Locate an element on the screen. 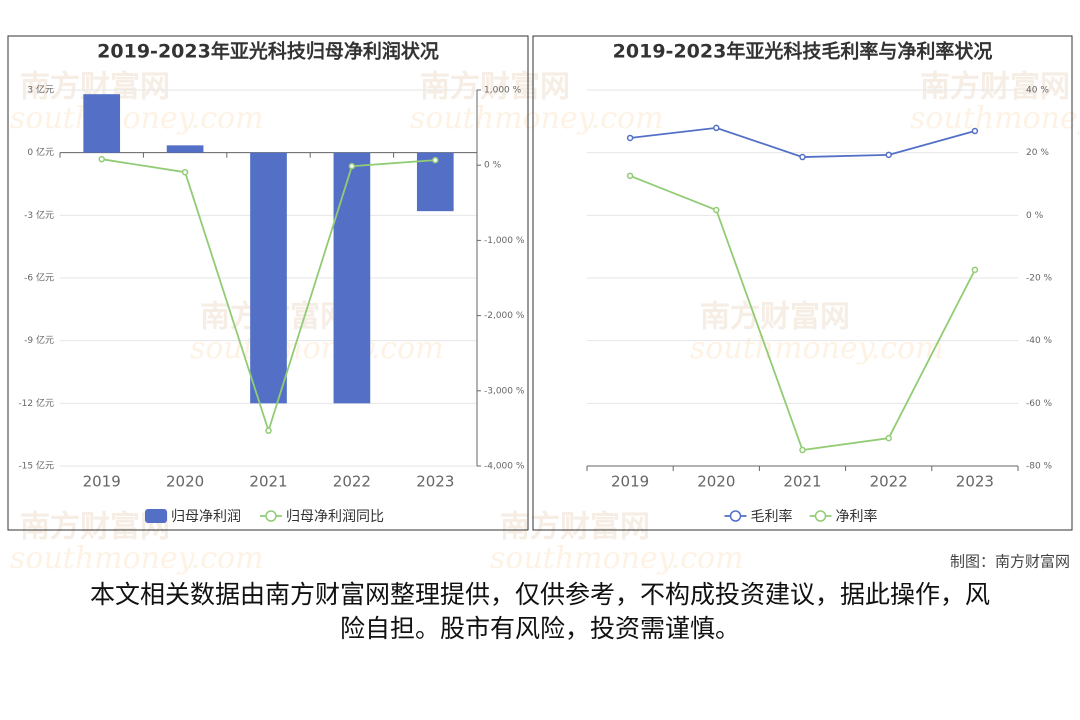  y2-tick-label: -2,000 % is located at coordinates (504, 316).